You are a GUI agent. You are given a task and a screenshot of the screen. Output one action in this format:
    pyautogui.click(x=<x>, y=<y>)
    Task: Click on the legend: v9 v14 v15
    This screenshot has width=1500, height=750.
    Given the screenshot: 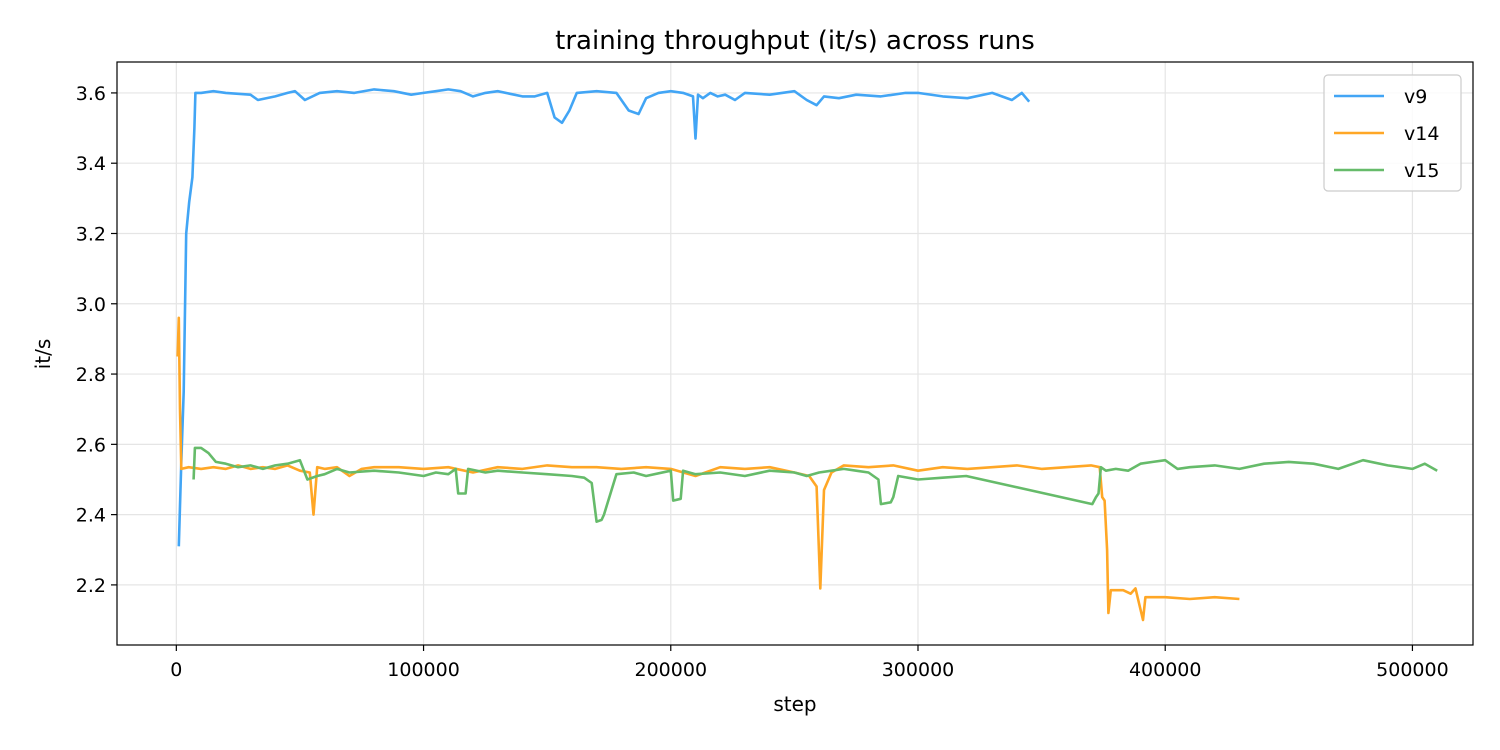 What is the action you would take?
    pyautogui.click(x=1392, y=133)
    